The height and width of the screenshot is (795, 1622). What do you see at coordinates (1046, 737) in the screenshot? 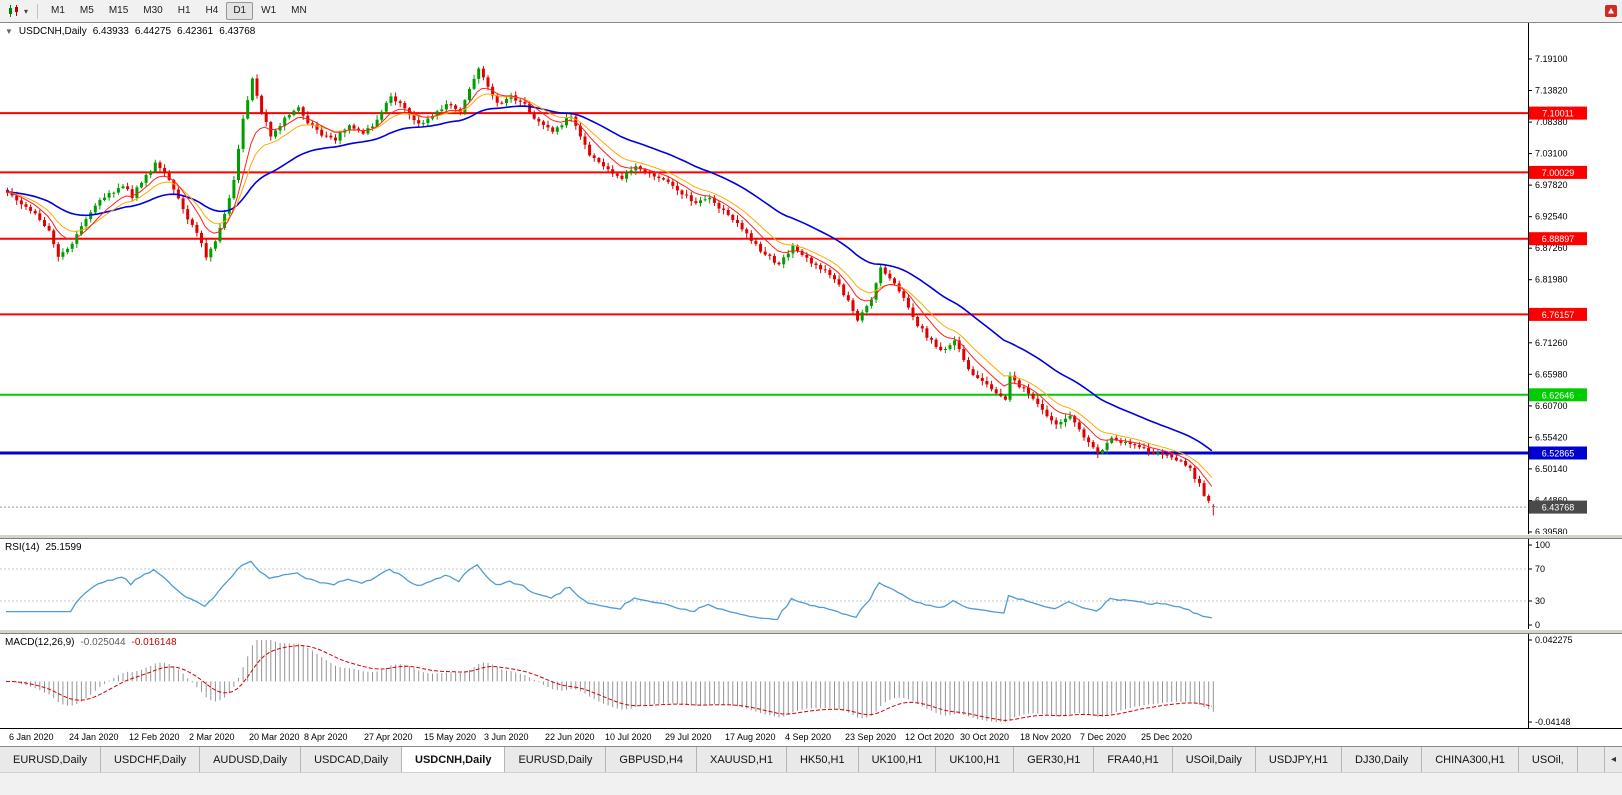
I see `date-label: 18 Nov 2020` at bounding box center [1046, 737].